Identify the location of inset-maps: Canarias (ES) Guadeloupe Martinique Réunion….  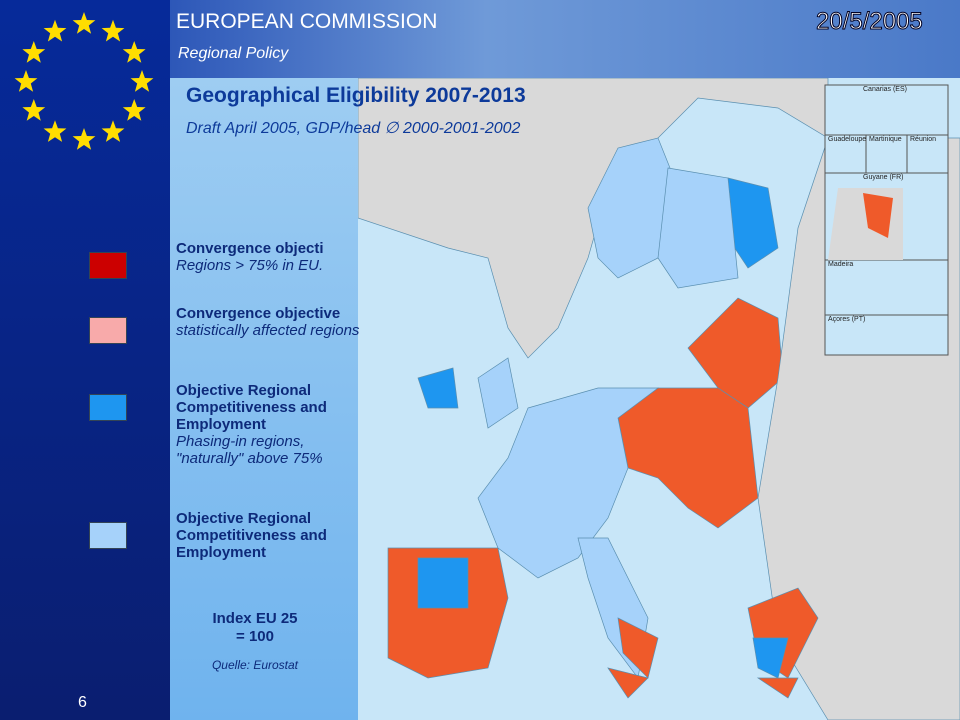
(886, 220).